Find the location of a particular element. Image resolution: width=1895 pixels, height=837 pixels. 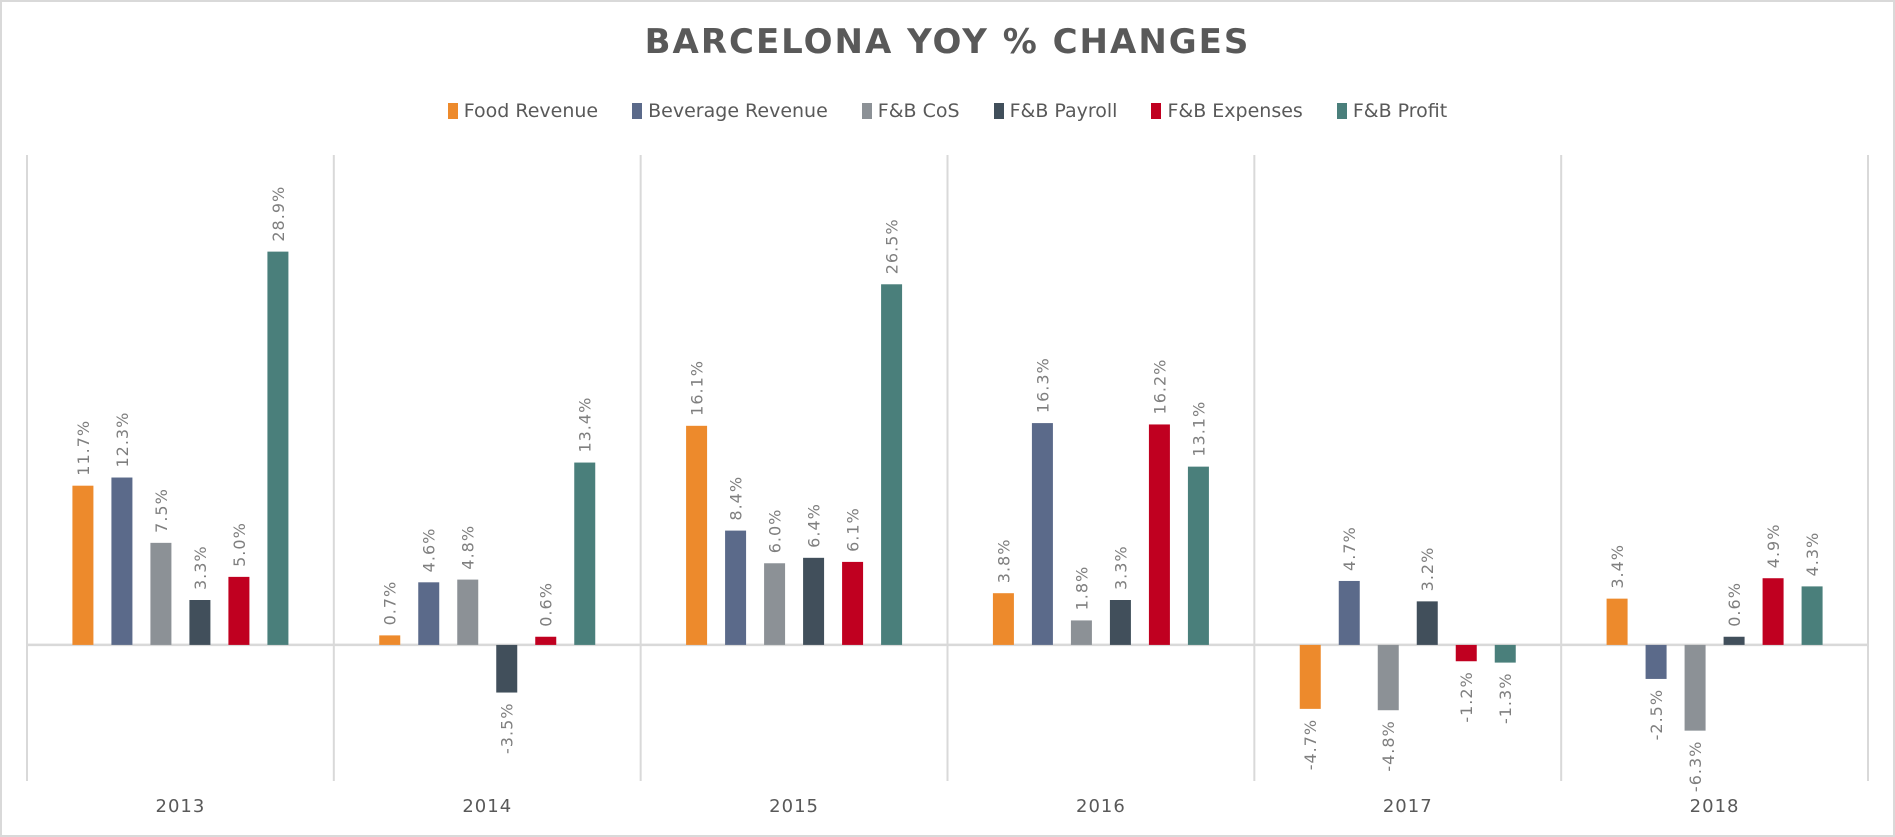

legend-label: F&B CoS is located at coordinates (918, 111).